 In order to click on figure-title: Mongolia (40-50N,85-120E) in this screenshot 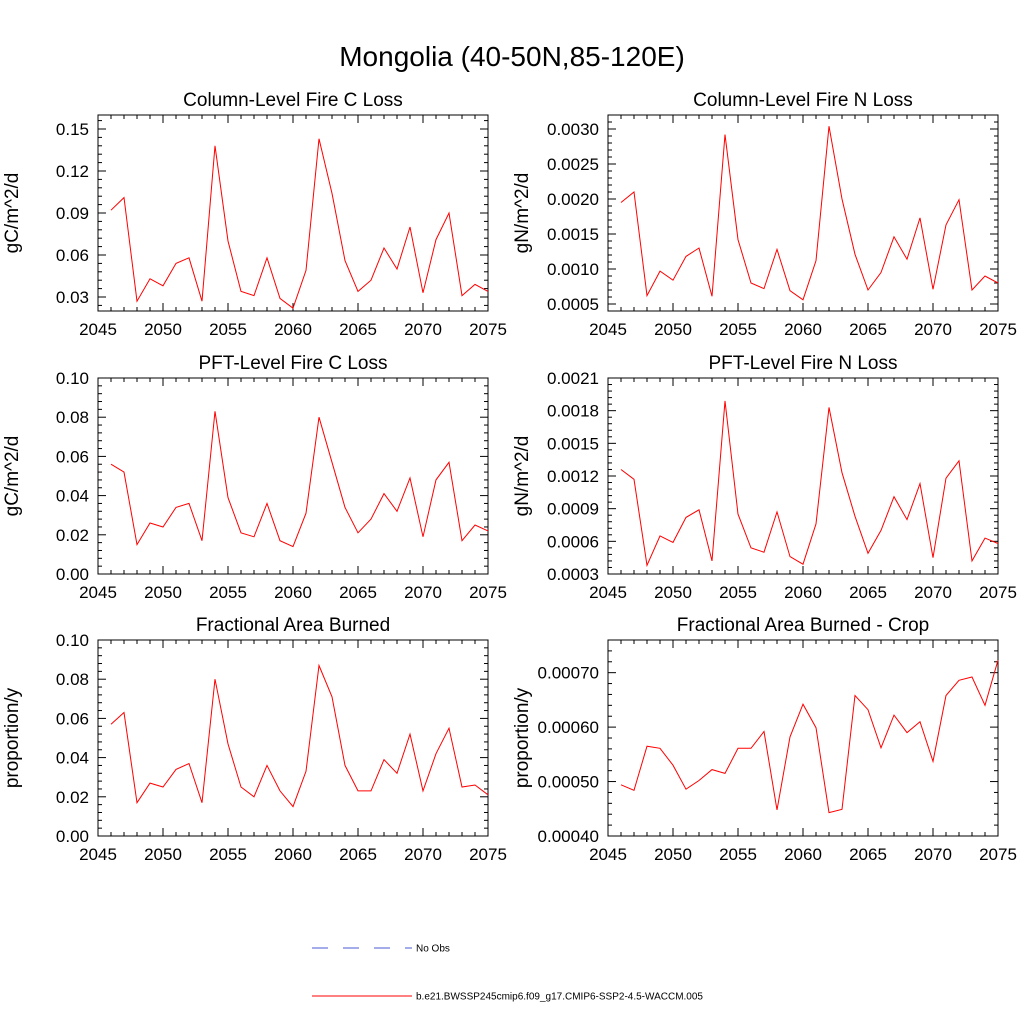, I will do `click(512, 56)`.